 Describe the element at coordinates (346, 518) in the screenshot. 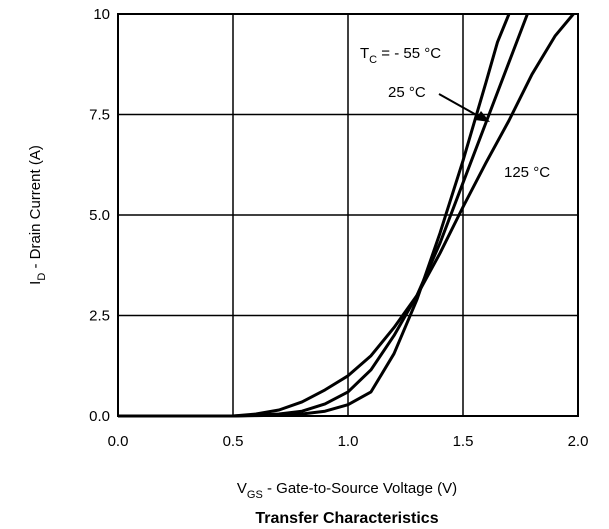

I see `chart-title: Transfer Characteristics` at that location.